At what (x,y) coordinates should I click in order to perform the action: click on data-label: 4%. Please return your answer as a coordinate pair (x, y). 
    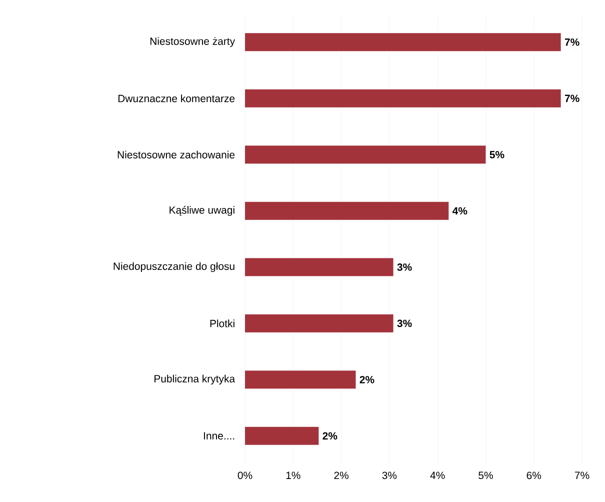
    Looking at the image, I should click on (460, 211).